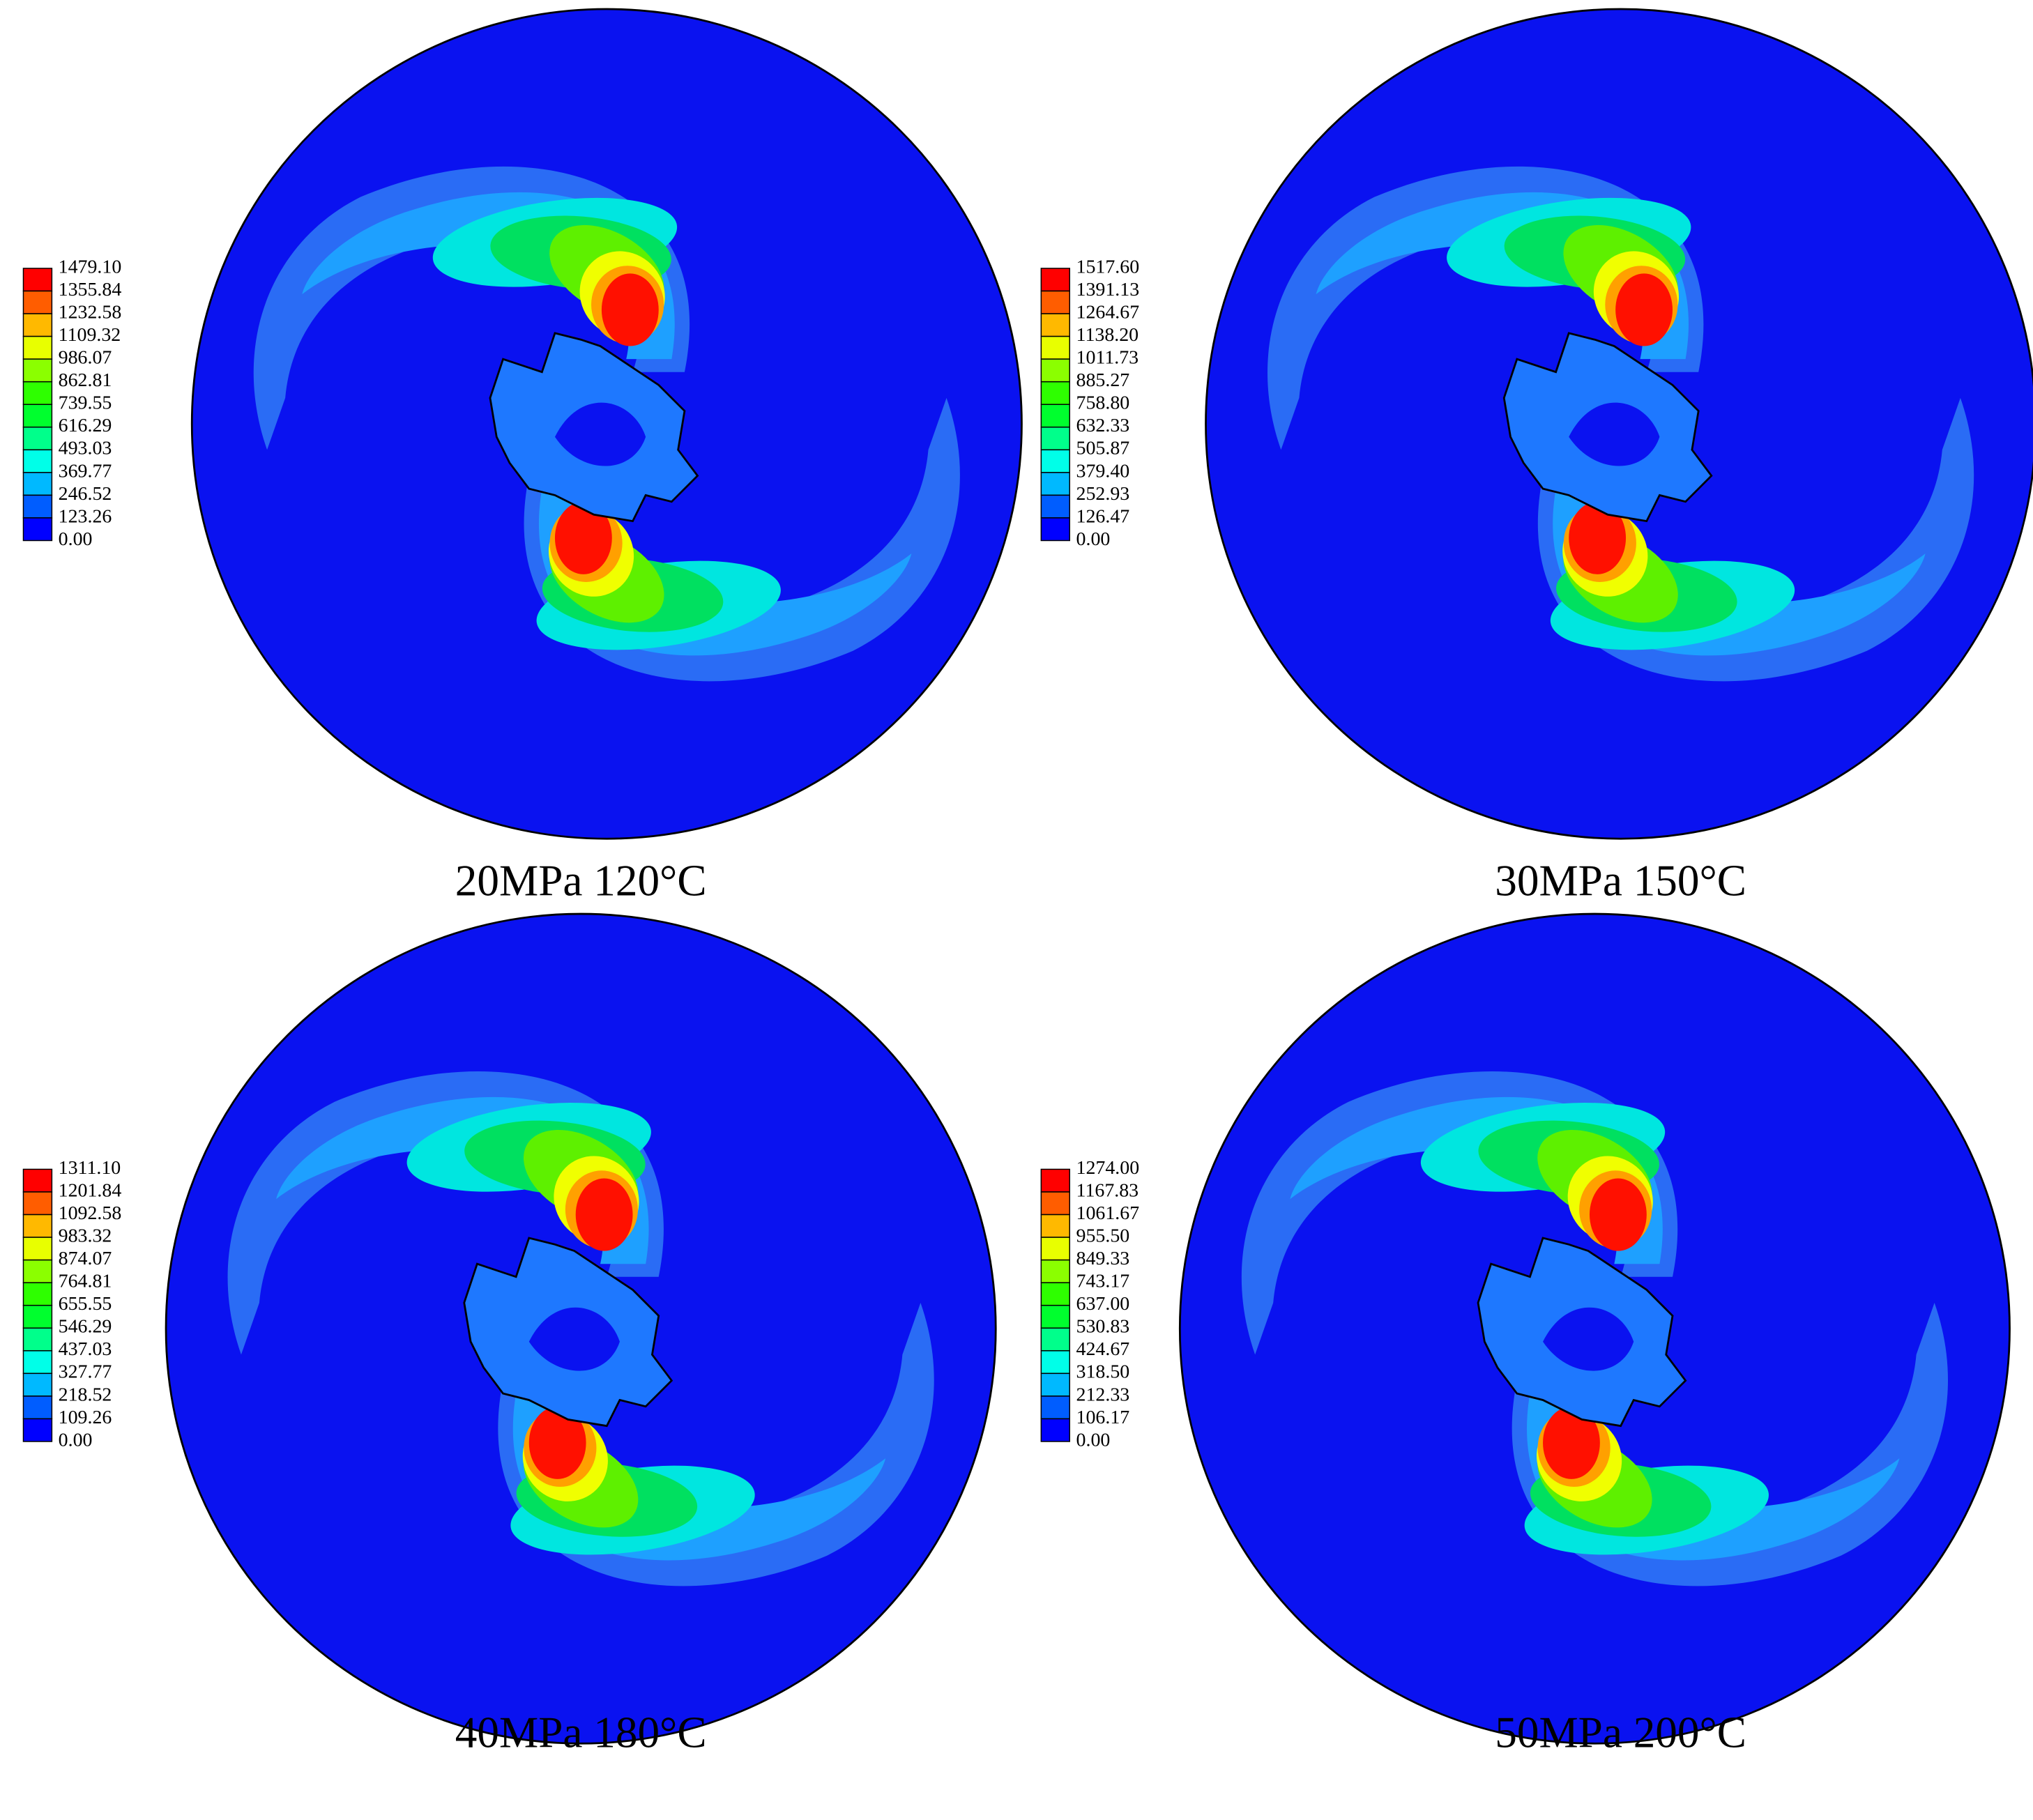 The image size is (2033, 1820). I want to click on legend-label: 885.27, so click(1103, 380).